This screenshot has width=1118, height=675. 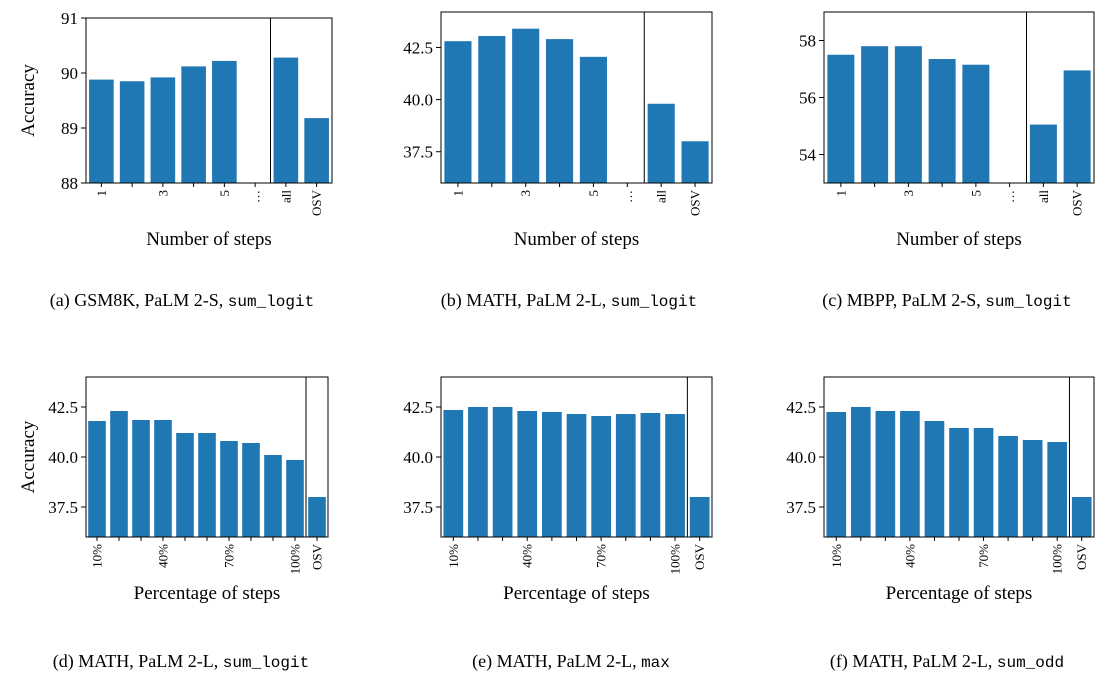 I want to click on y-tick-label: 90, so click(x=69, y=73).